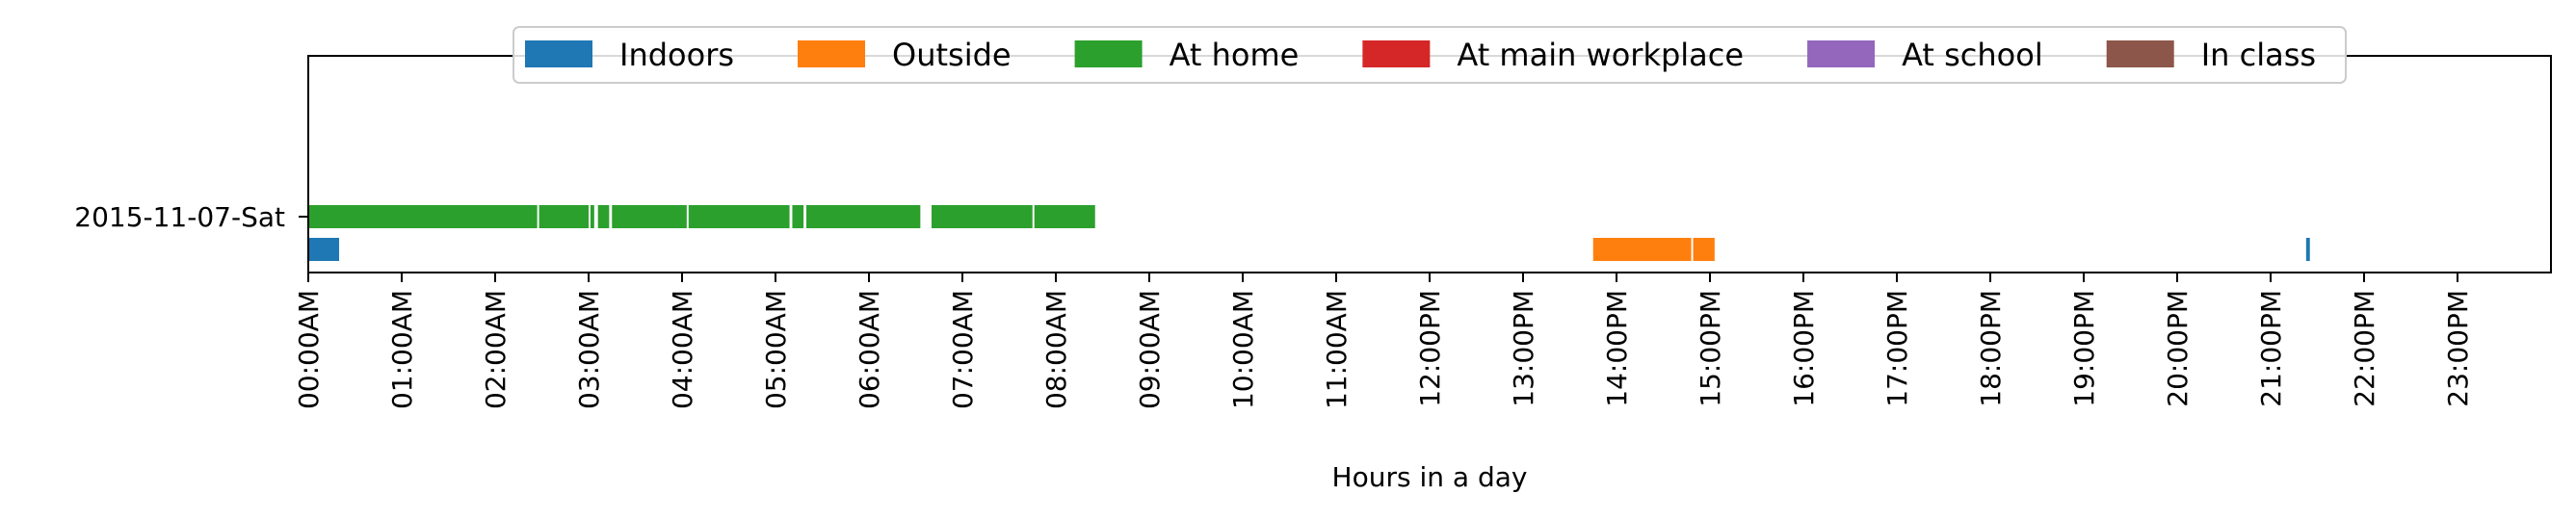 This screenshot has height=520, width=2576. I want to click on legend-item-at-home: At home, so click(1187, 55).